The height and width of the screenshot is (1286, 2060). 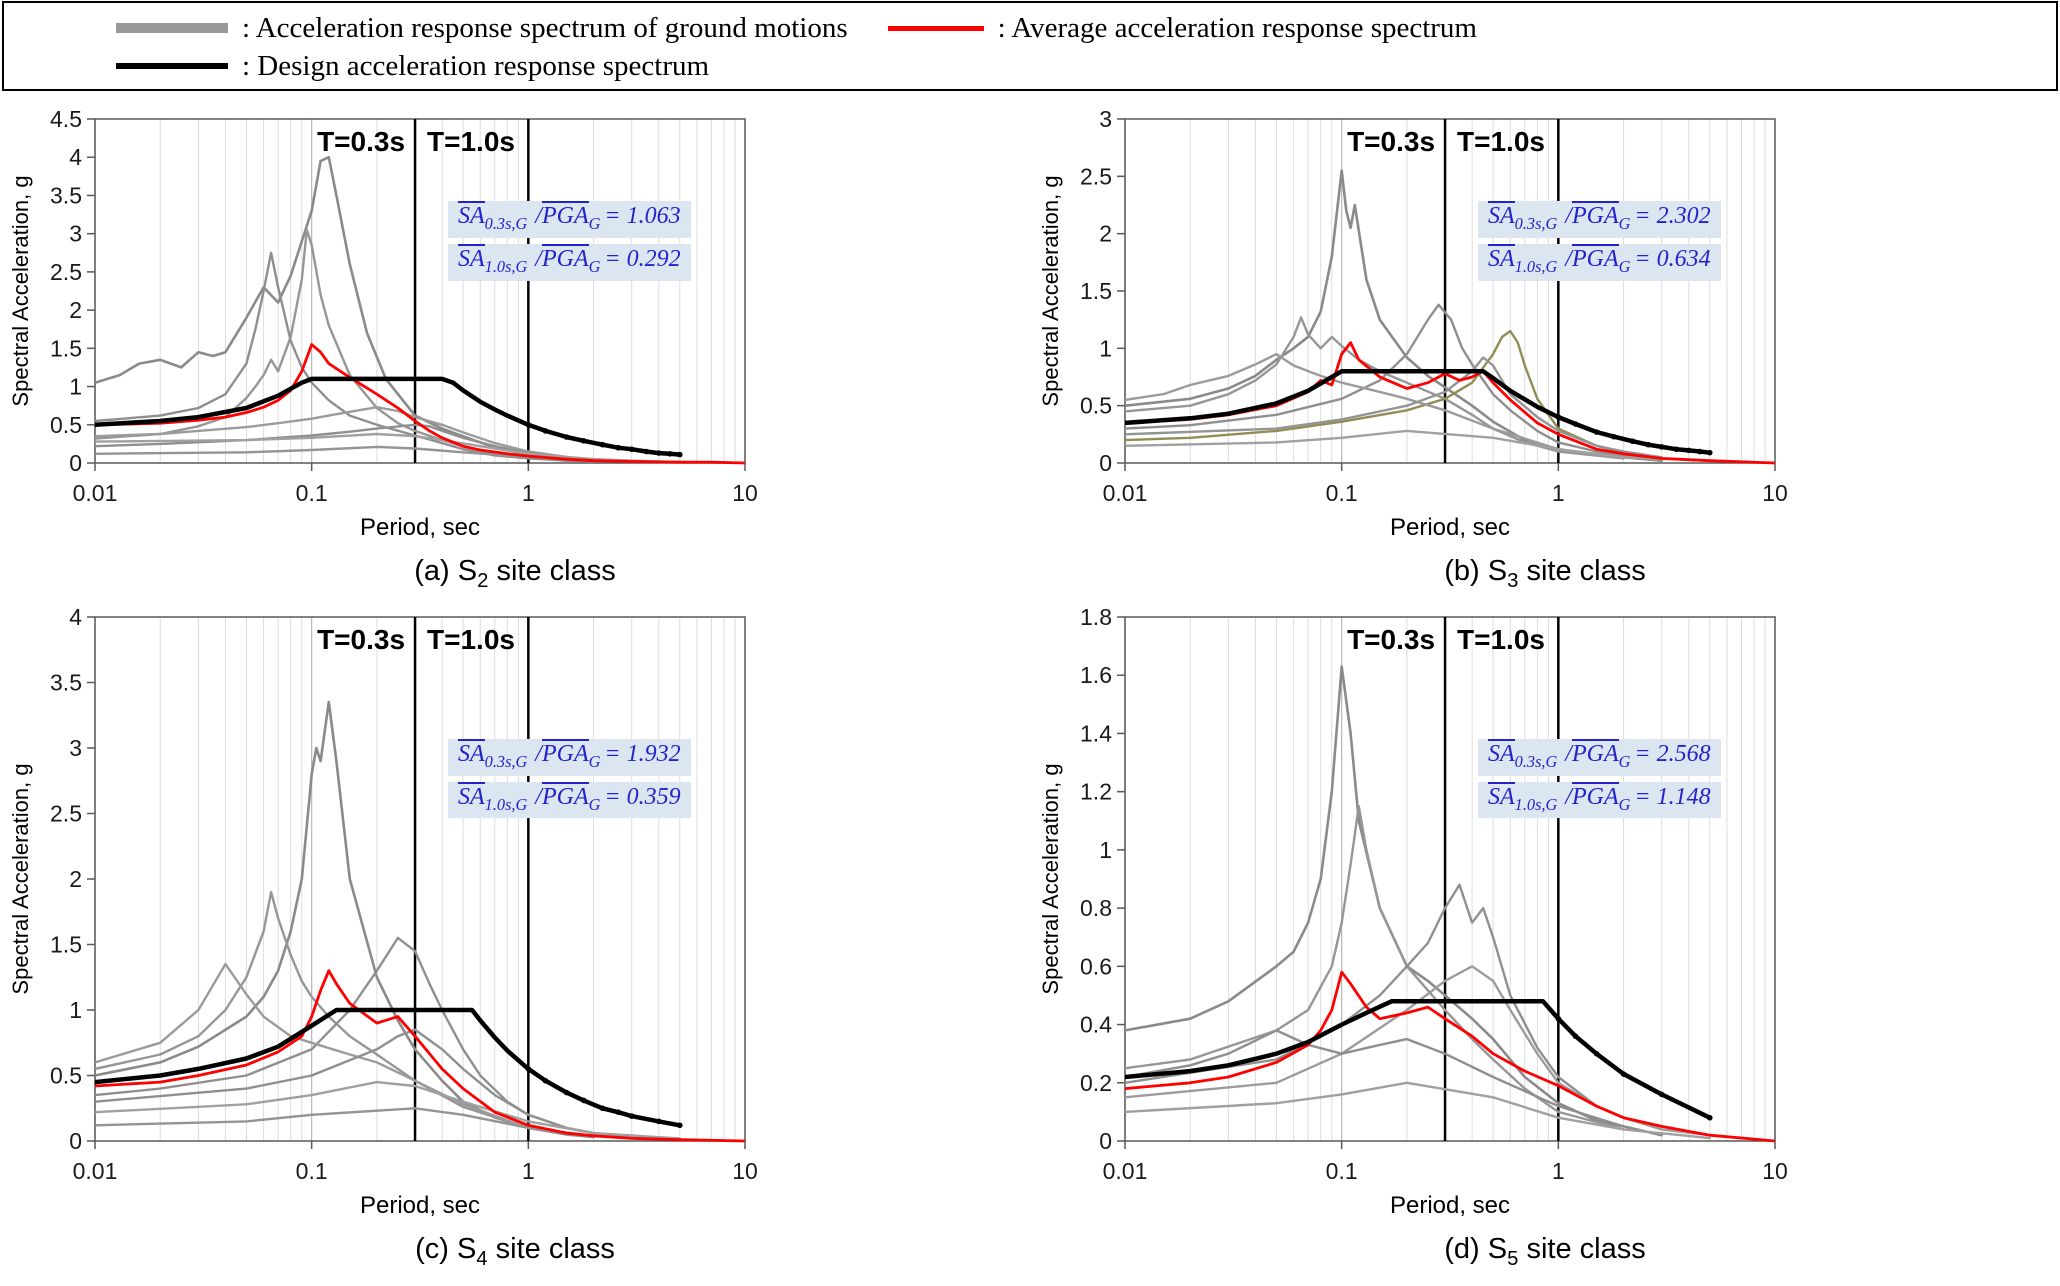 What do you see at coordinates (1096, 908) in the screenshot?
I see `svg-text: 0.8` at bounding box center [1096, 908].